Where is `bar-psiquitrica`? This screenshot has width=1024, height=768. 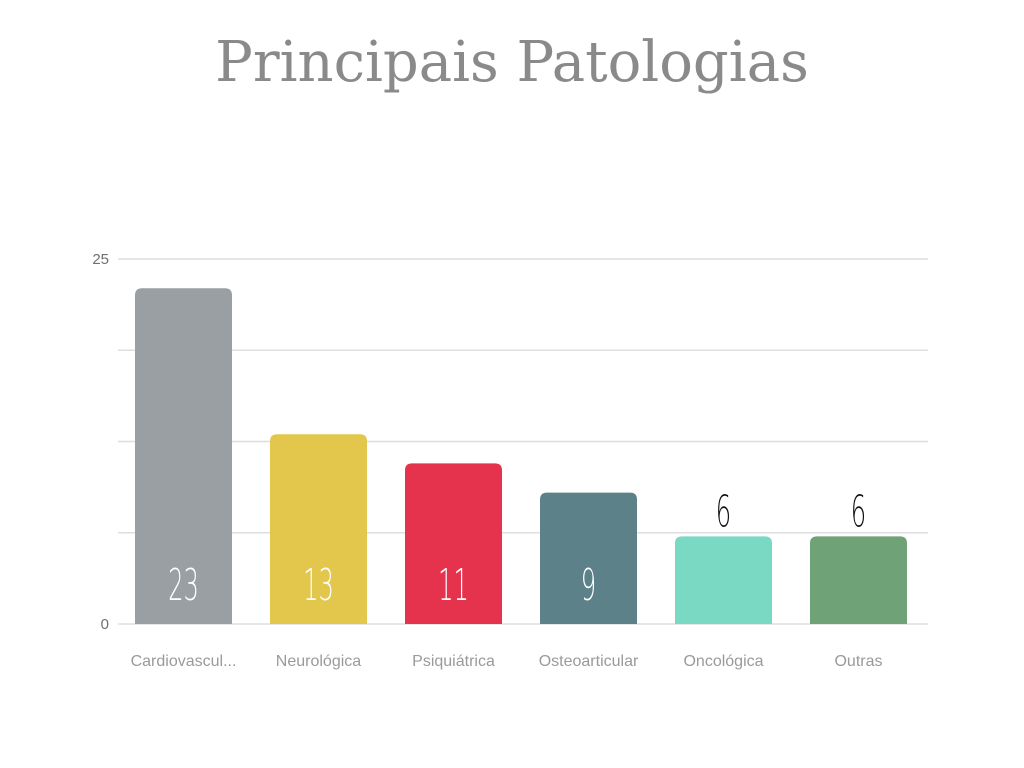
bar-psiquitrica is located at coordinates (453, 543).